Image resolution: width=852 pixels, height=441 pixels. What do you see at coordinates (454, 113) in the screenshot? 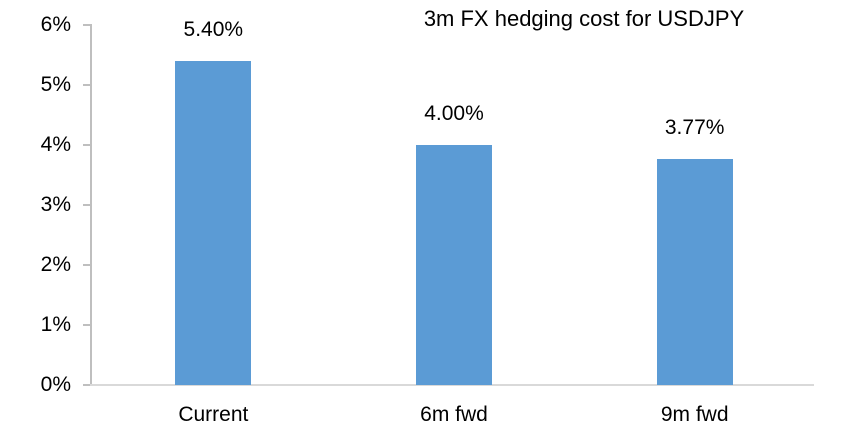
I see `bar-value-label: 4.00%` at bounding box center [454, 113].